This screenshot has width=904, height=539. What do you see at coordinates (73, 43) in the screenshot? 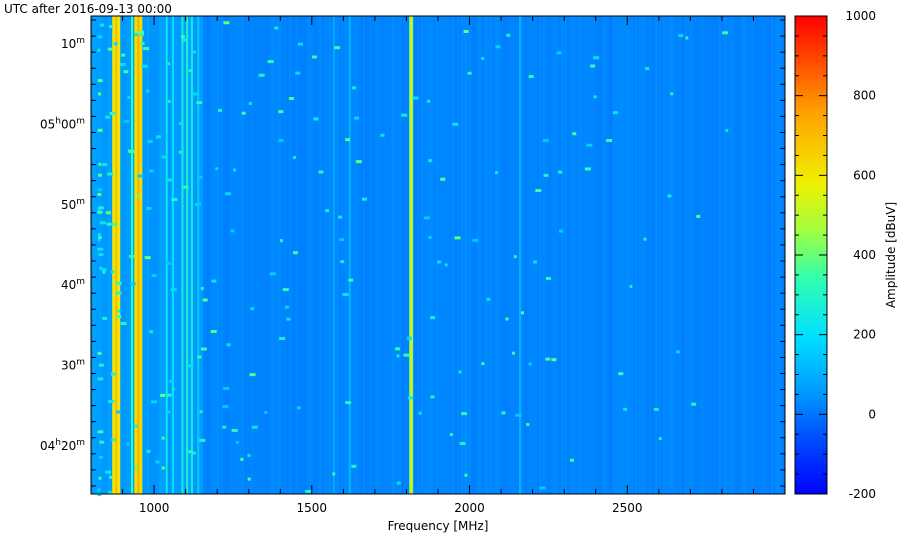
I see `y-tick-label: 10m` at bounding box center [73, 43].